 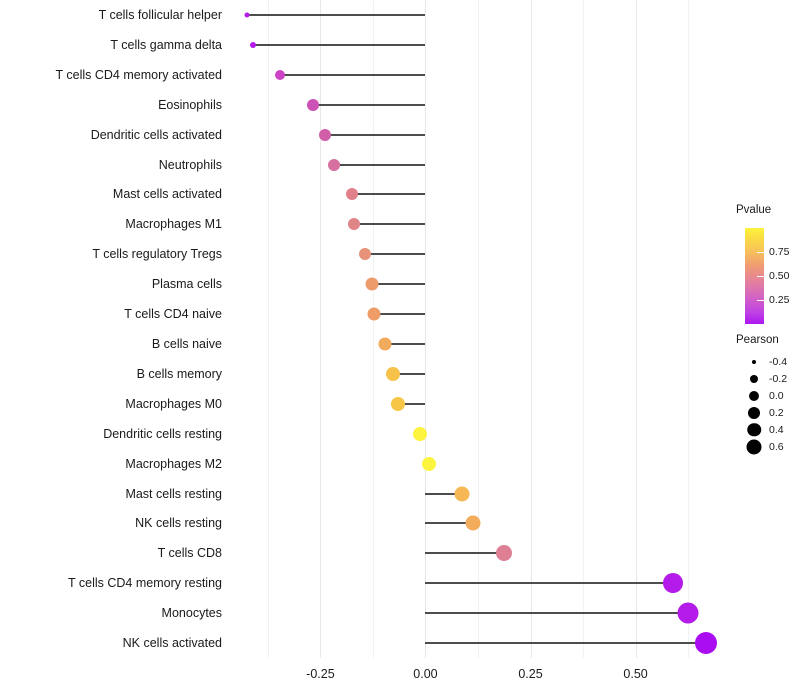 What do you see at coordinates (191, 612) in the screenshot?
I see `y-axis-tick-label: Monocytes` at bounding box center [191, 612].